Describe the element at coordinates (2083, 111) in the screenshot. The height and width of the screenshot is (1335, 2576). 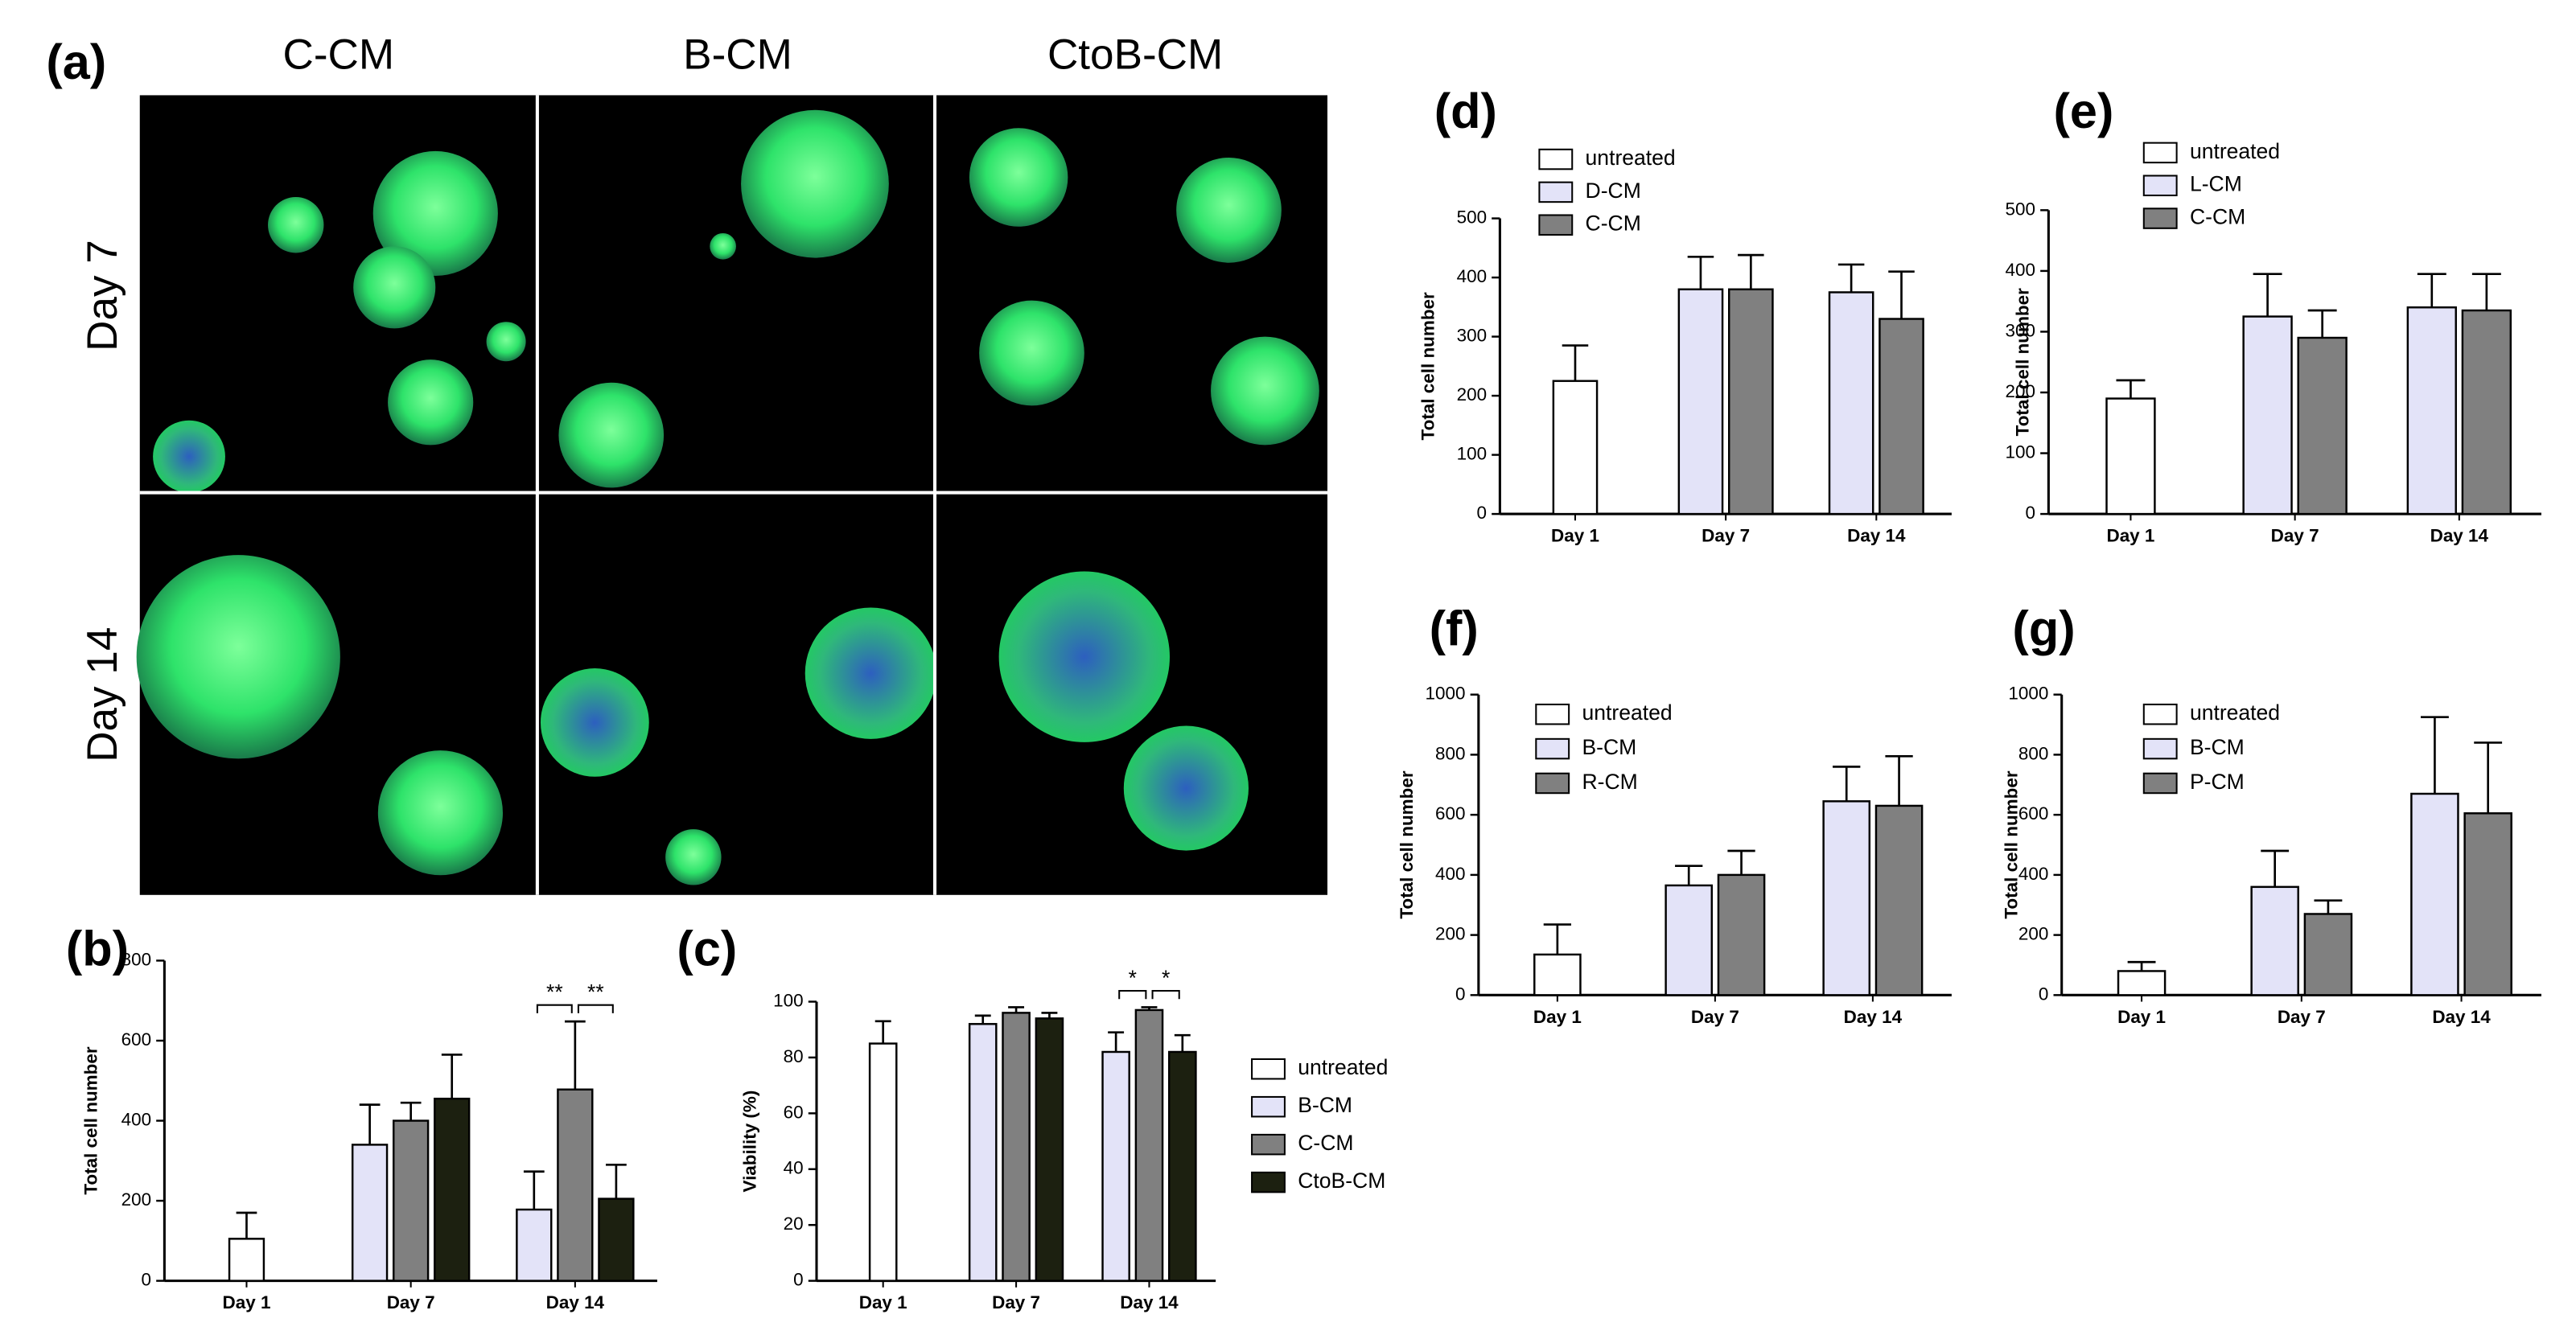
I see `panel-label: (e)` at that location.